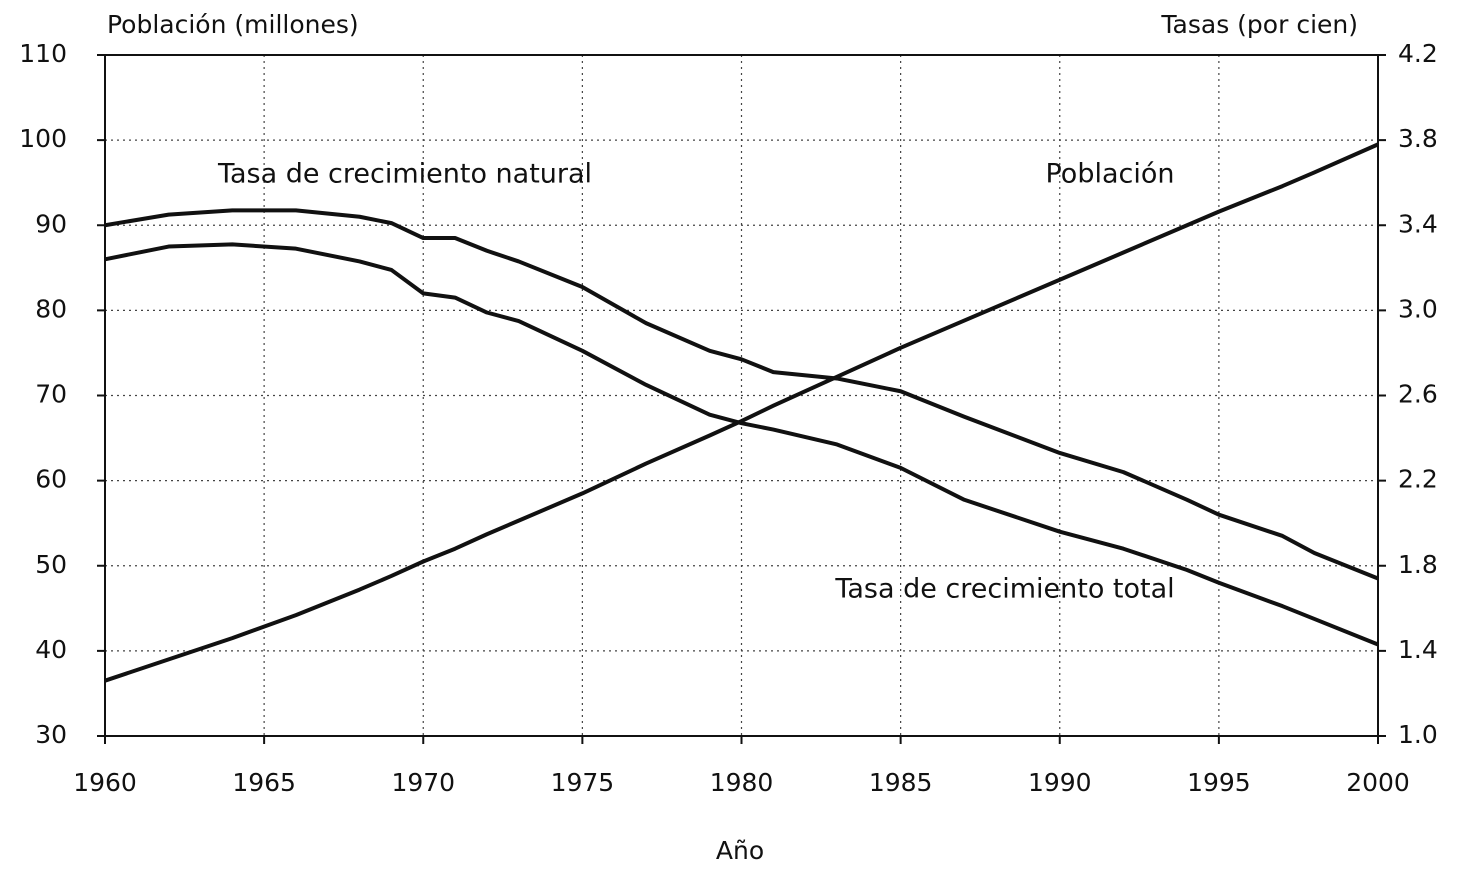 Image resolution: width=1461 pixels, height=870 pixels. I want to click on y-tick-label: 60, so click(51, 479).